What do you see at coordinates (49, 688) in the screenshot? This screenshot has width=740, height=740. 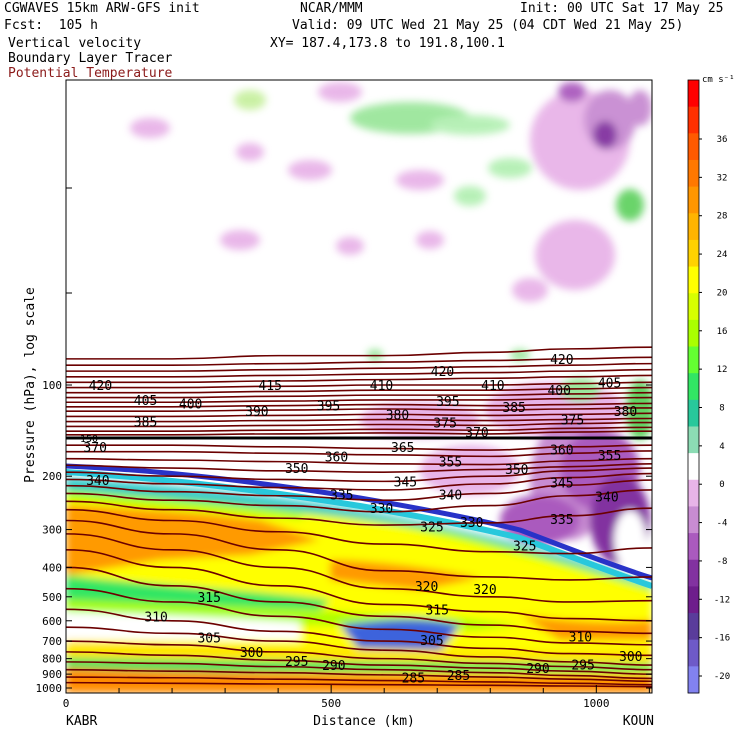 I see `y-tick-label: 1000` at bounding box center [49, 688].